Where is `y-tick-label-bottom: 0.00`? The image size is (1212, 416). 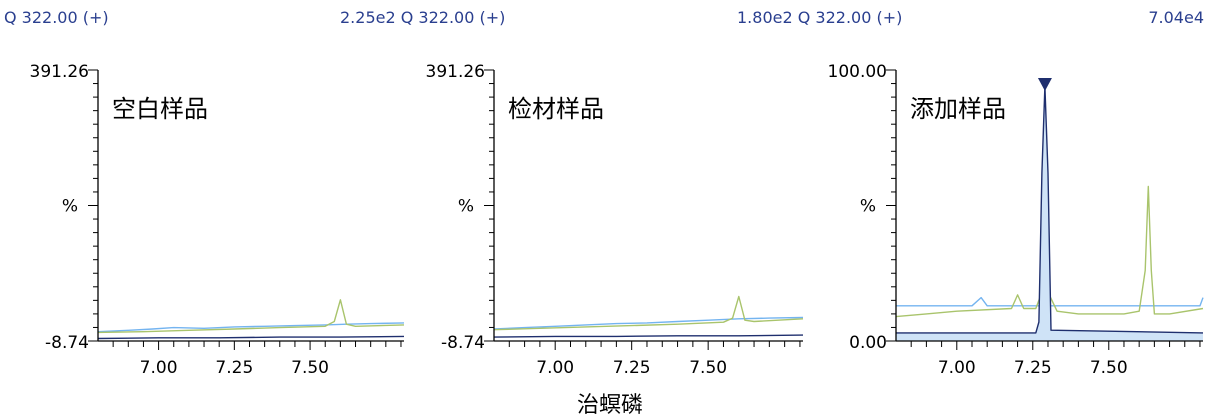
y-tick-label-bottom: 0.00 is located at coordinates (868, 343).